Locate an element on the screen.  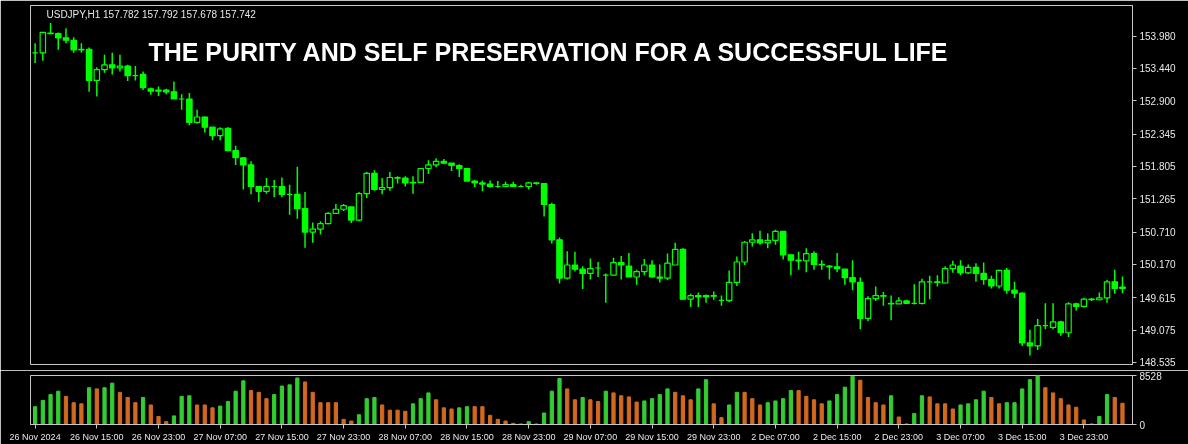
x-tick-label: 26 Nov 2024 is located at coordinates (35, 436).